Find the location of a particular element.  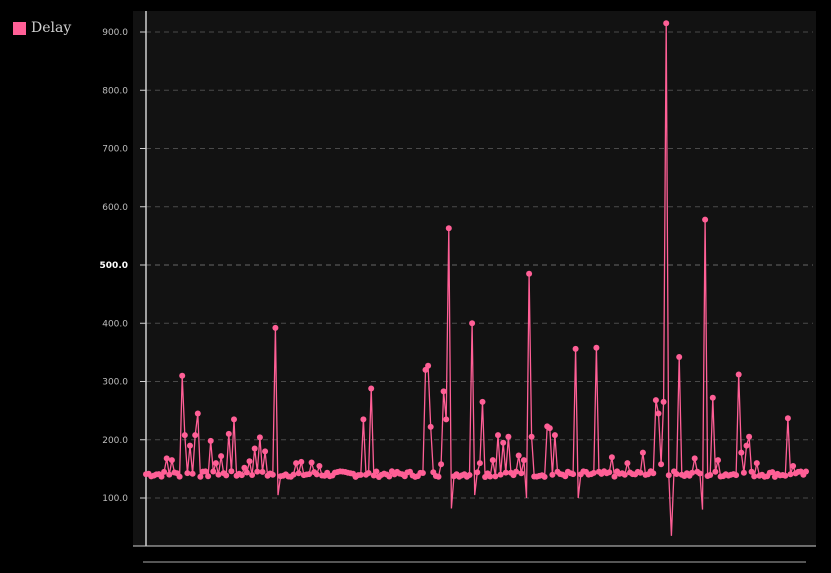

y-tick-label: 200.0 is located at coordinates (115, 441).